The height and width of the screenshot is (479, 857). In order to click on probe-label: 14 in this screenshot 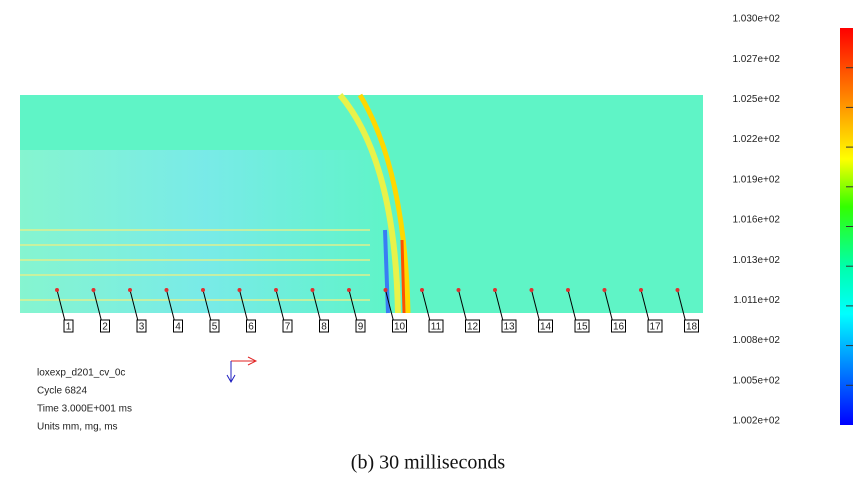, I will do `click(546, 327)`.